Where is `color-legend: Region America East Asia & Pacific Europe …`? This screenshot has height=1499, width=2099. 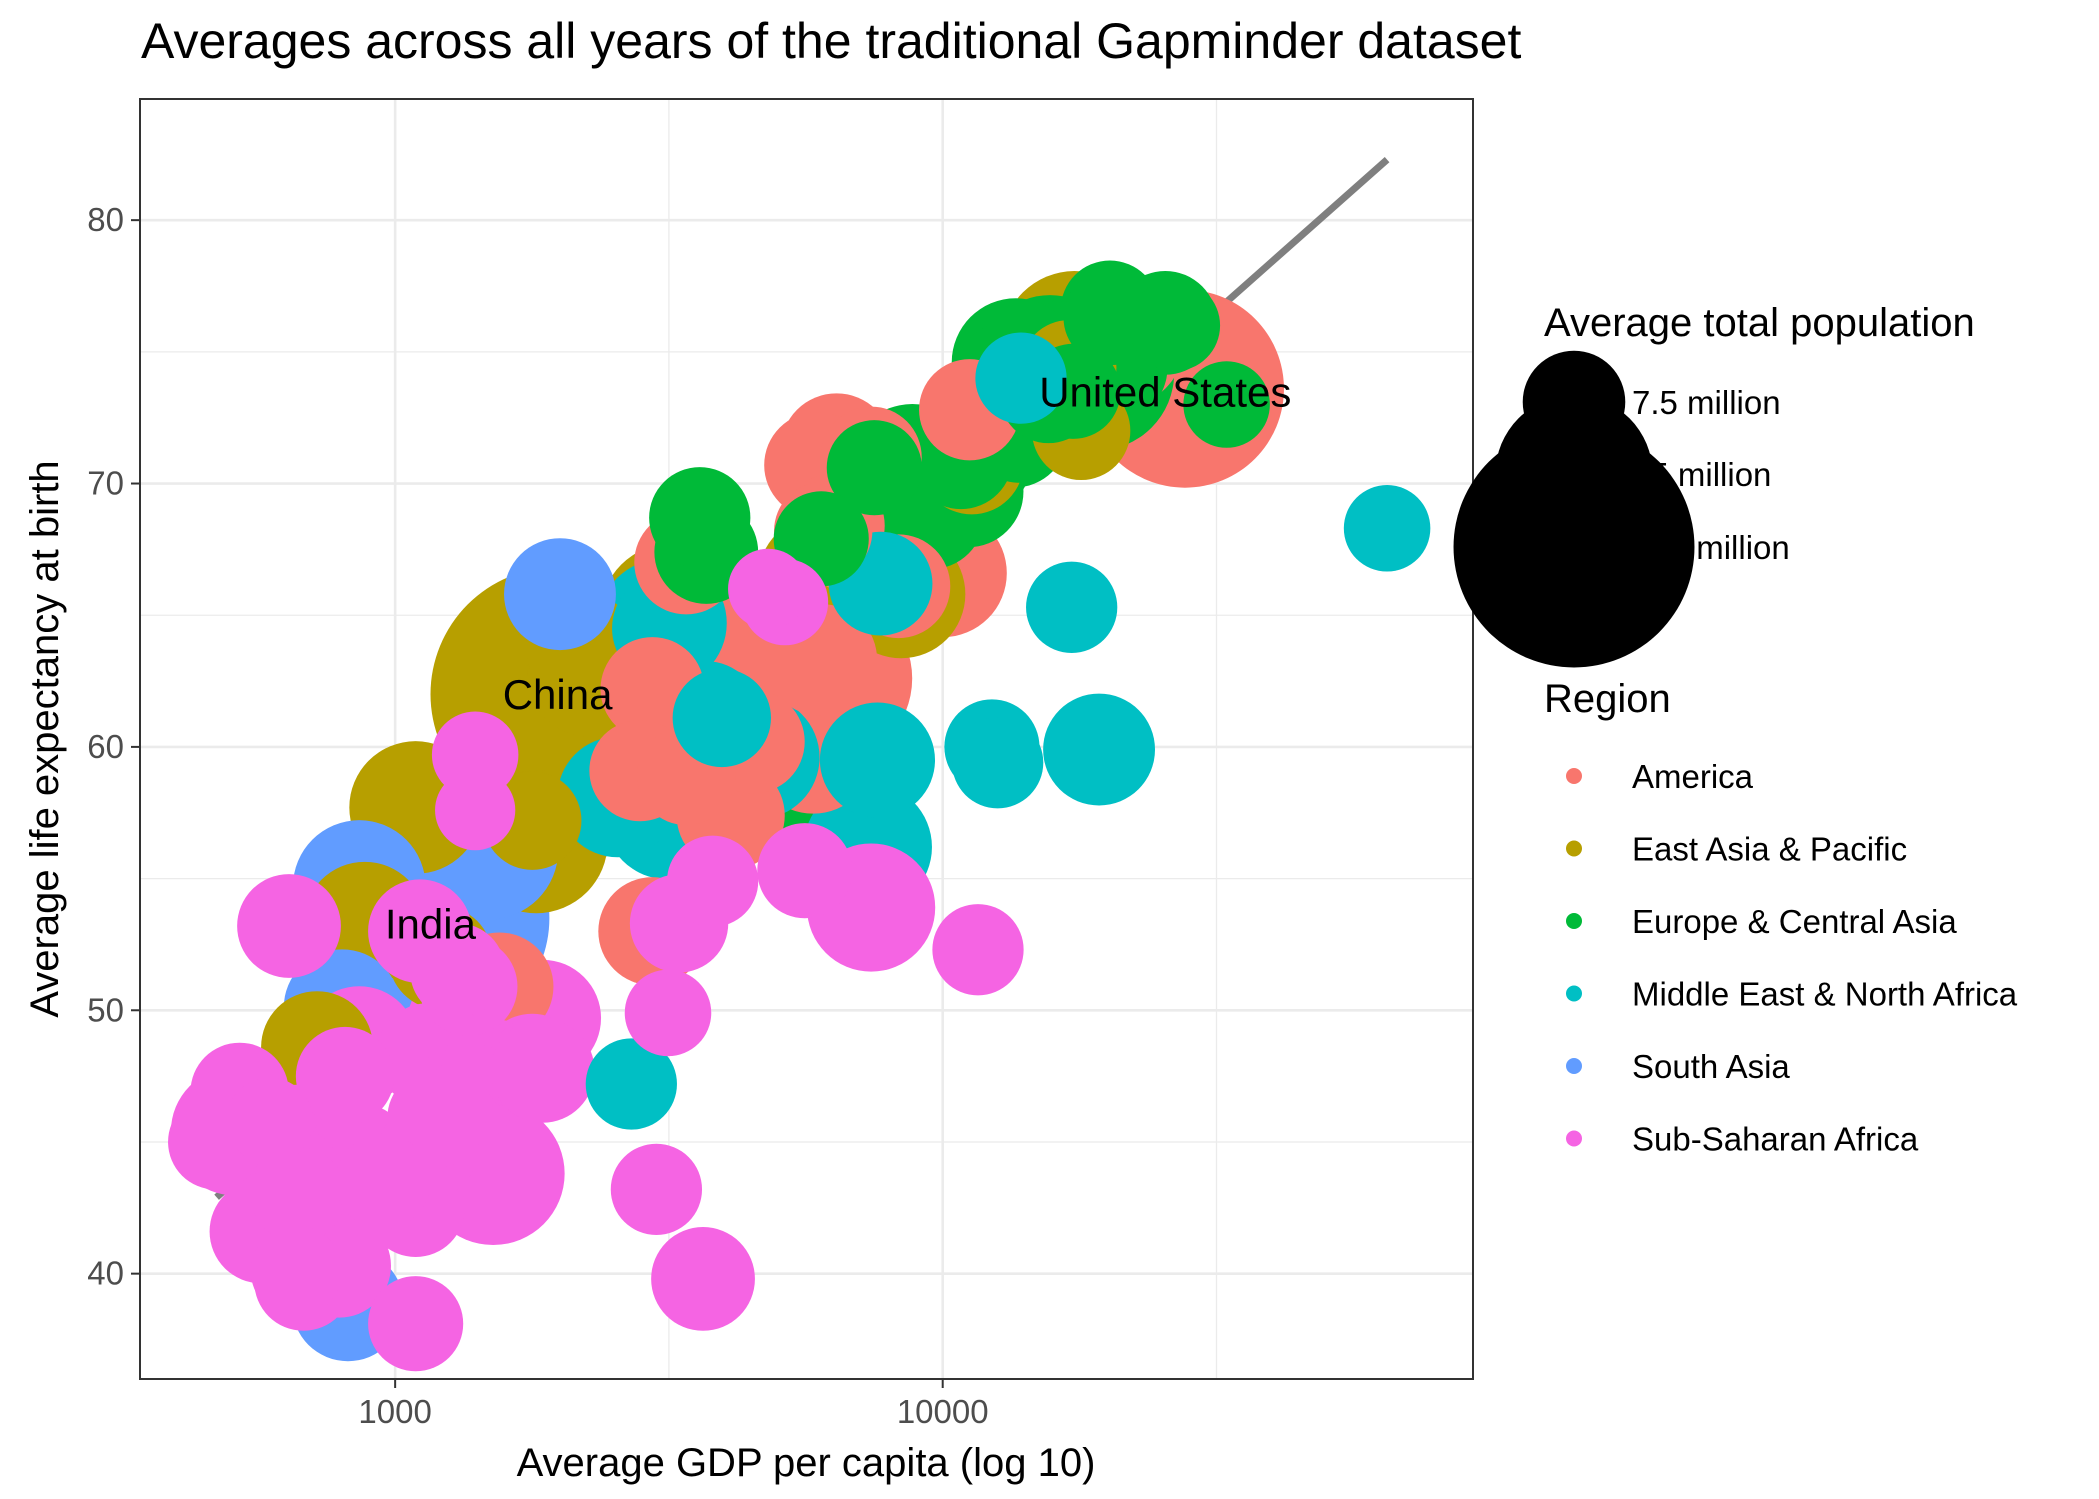 color-legend: Region America East Asia & Pacific Europe … is located at coordinates (1781, 917).